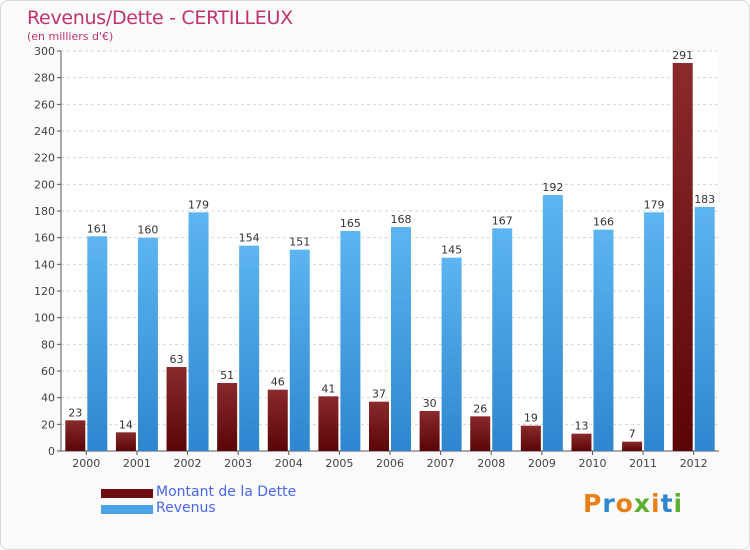 This screenshot has height=550, width=750. What do you see at coordinates (188, 463) in the screenshot?
I see `x-tick-label: 2002` at bounding box center [188, 463].